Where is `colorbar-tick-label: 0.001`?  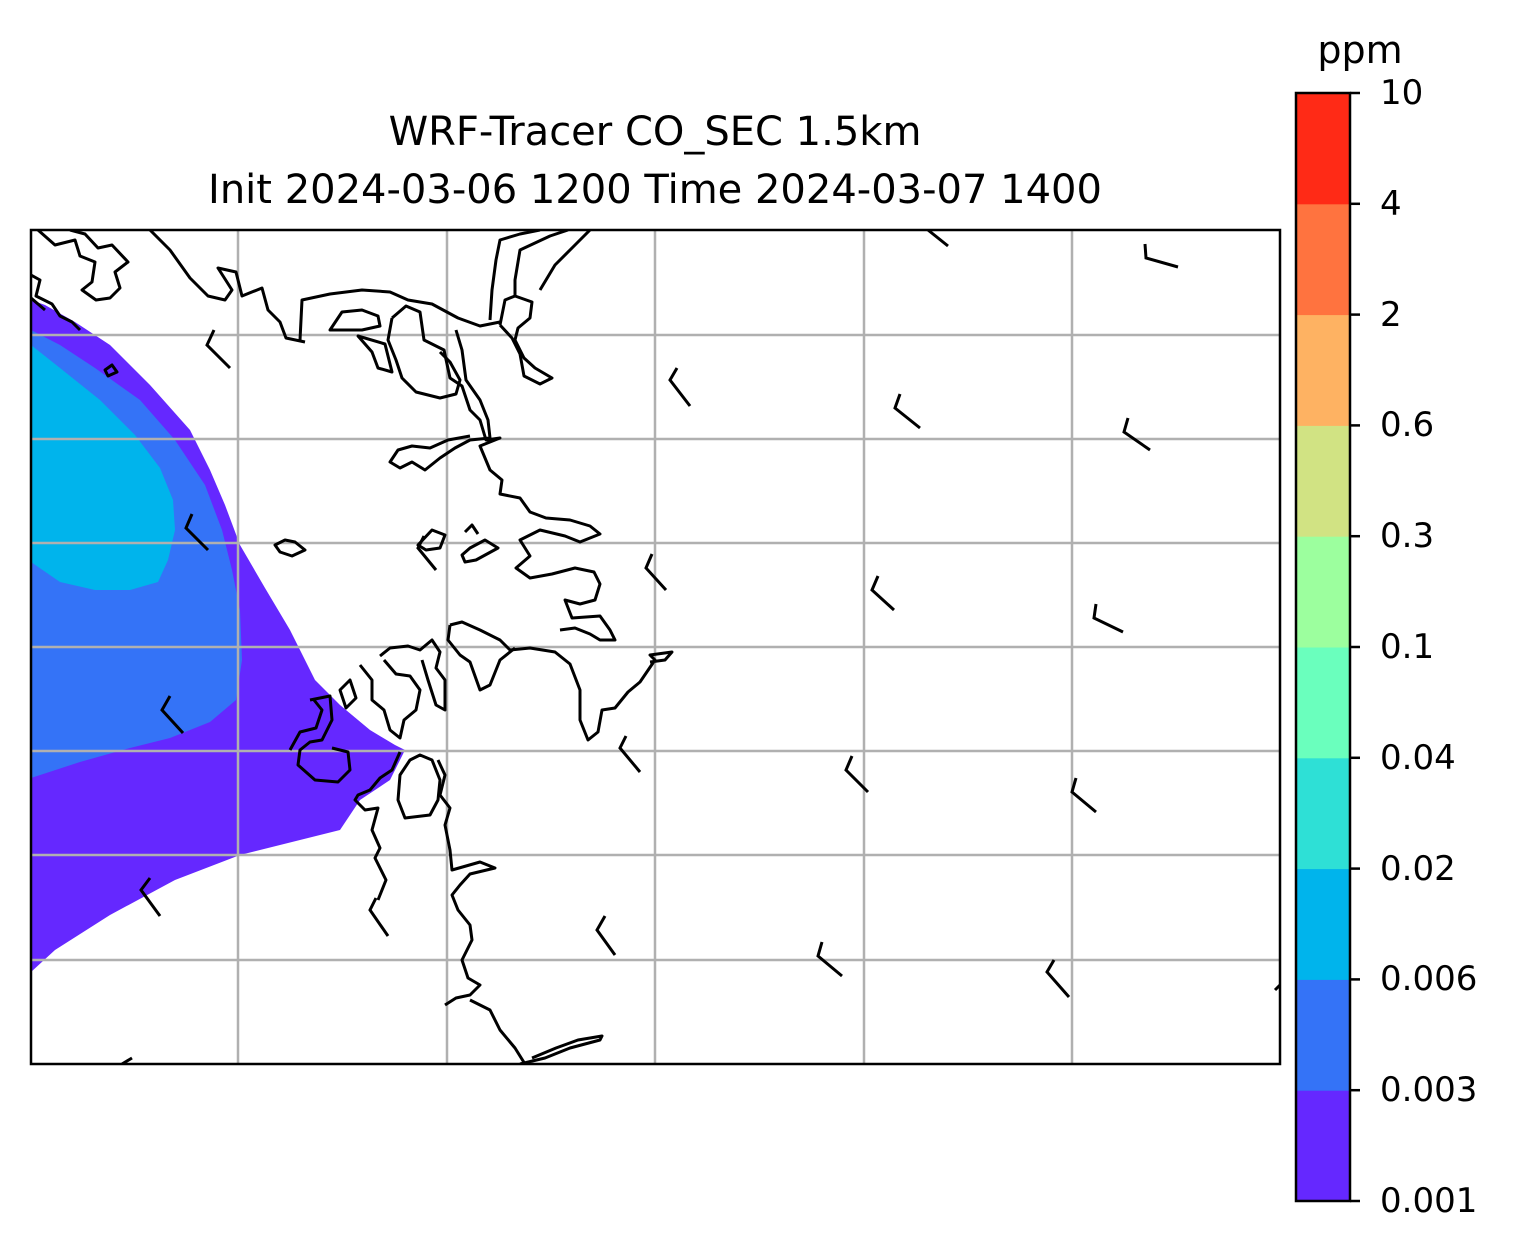 colorbar-tick-label: 0.001 is located at coordinates (1429, 1201).